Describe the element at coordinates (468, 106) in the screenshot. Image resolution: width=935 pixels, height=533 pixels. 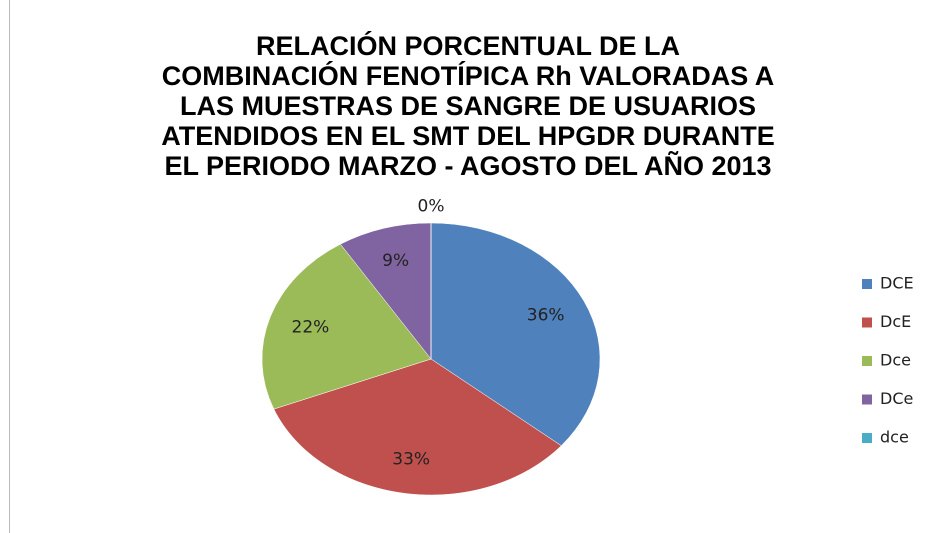
I see `chart-title: LAS MUESTRAS DE SANGRE DE USUARIOS` at that location.